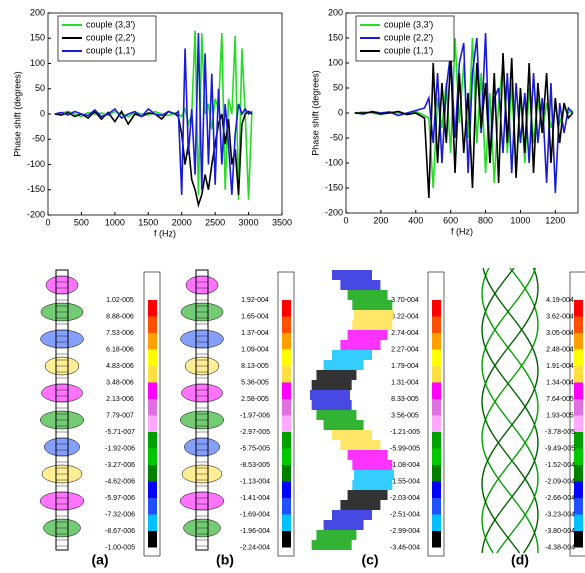 This screenshot has width=585, height=573. Describe the element at coordinates (120, 366) in the screenshot. I see `colorbar-label: 4.83-006` at that location.